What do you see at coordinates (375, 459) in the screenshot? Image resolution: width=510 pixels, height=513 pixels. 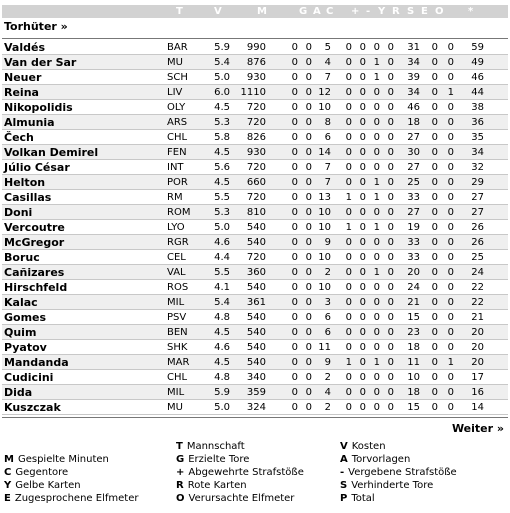 I see `legend-item: A Torvorlagen` at bounding box center [375, 459].